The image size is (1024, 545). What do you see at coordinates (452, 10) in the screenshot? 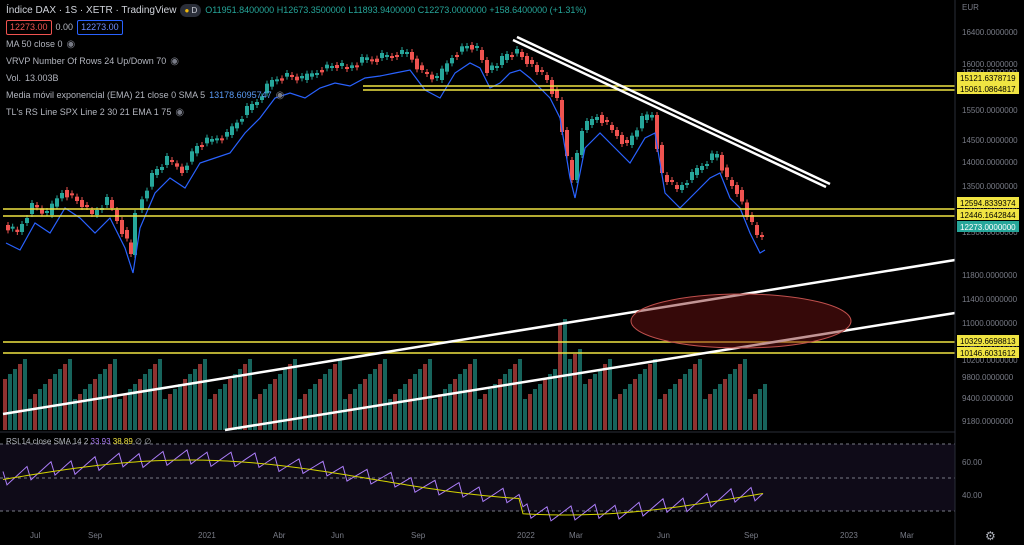
I see `close-value: C12273.0000000` at bounding box center [452, 10].